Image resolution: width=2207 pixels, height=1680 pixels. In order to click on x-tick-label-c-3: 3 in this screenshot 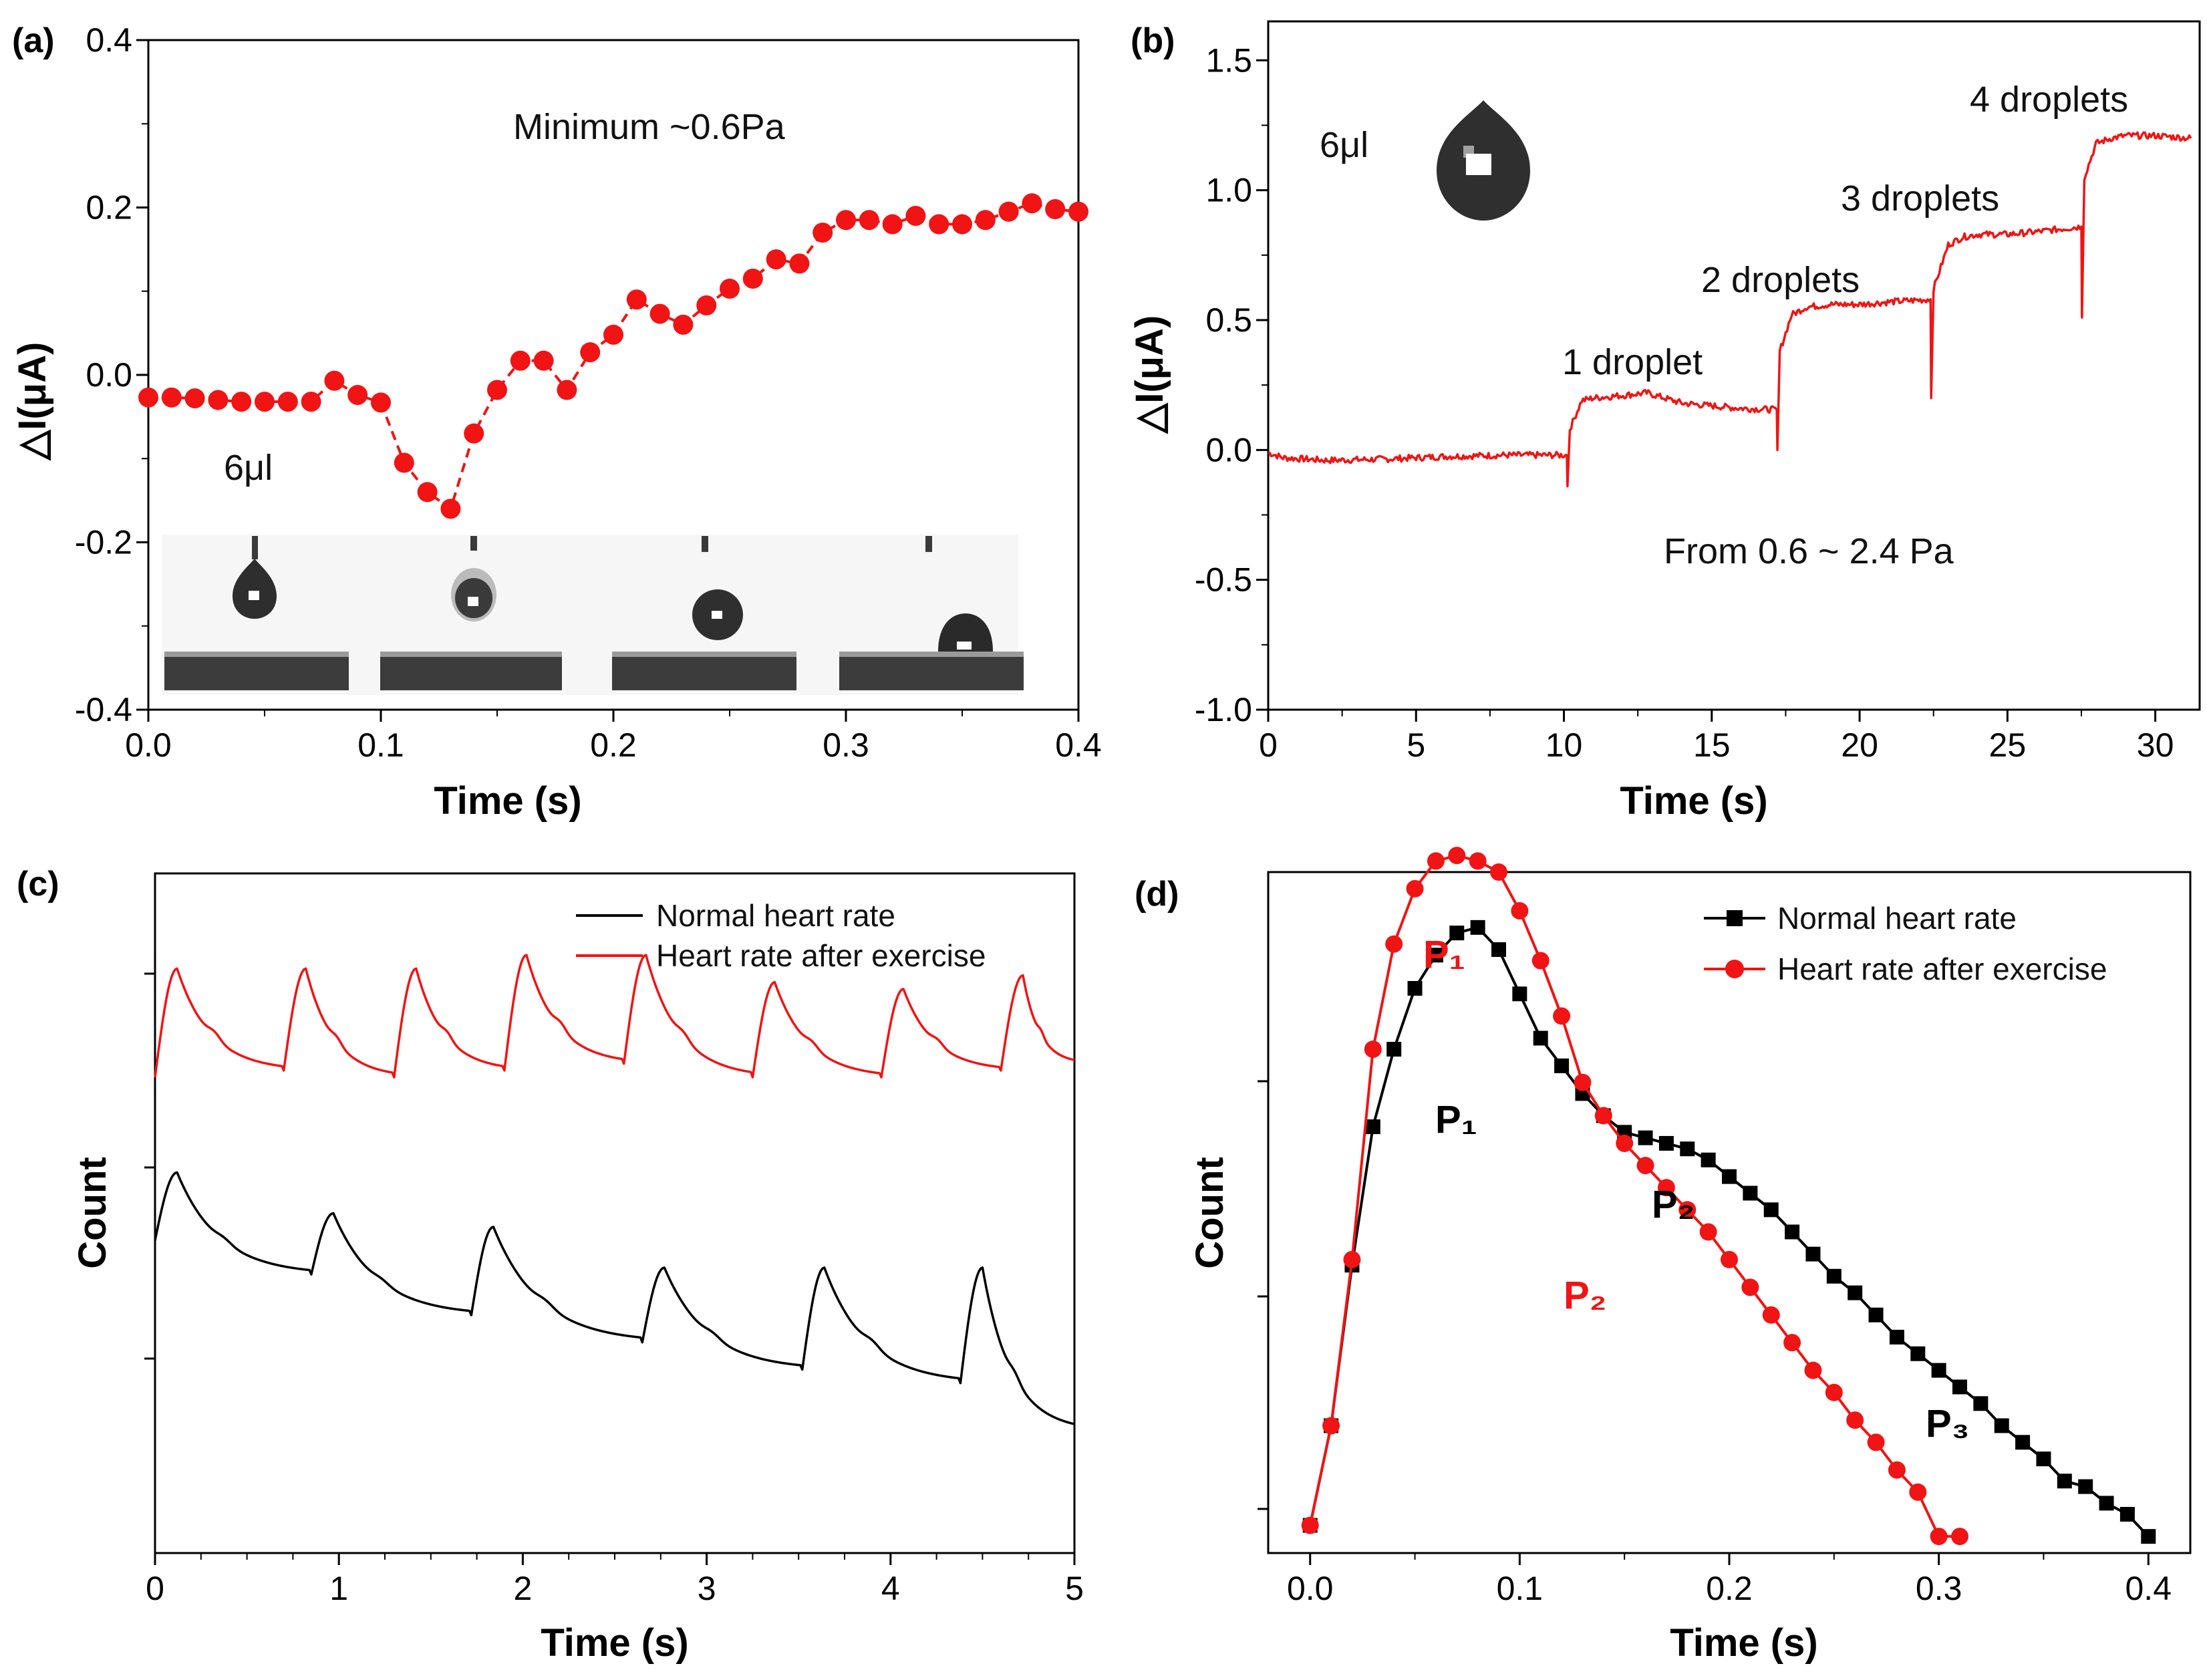, I will do `click(707, 1589)`.